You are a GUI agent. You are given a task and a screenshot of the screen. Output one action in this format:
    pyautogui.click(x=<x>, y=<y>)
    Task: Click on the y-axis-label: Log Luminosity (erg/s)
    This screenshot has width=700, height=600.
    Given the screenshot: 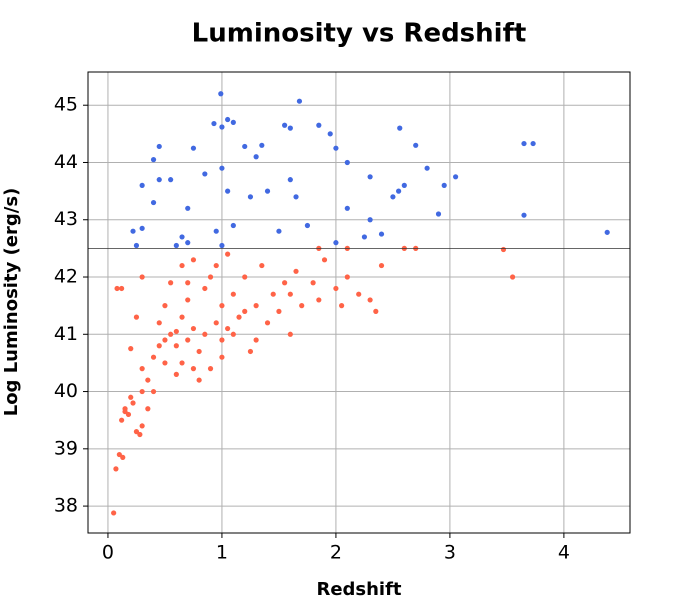 What is the action you would take?
    pyautogui.click(x=11, y=302)
    